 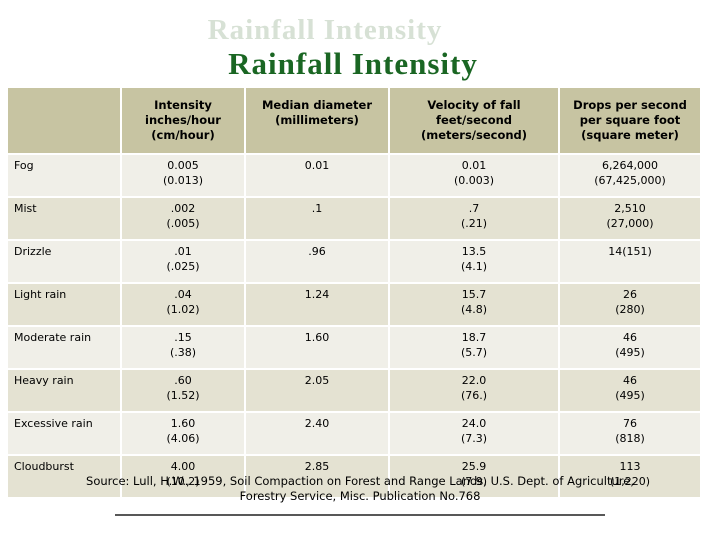 What do you see at coordinates (183, 120) in the screenshot?
I see `column-header: Intensity inches/hour (cm/hour)` at bounding box center [183, 120].